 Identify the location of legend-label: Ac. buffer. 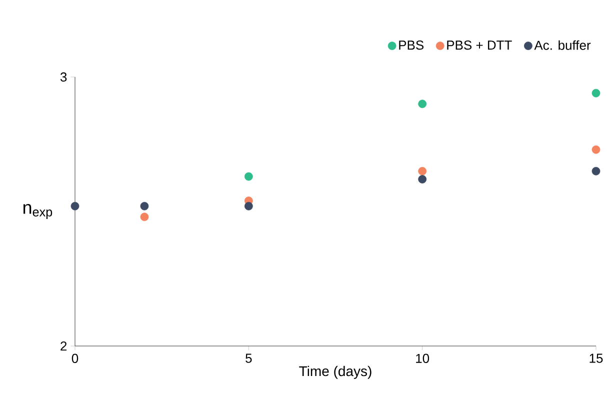
(562, 45).